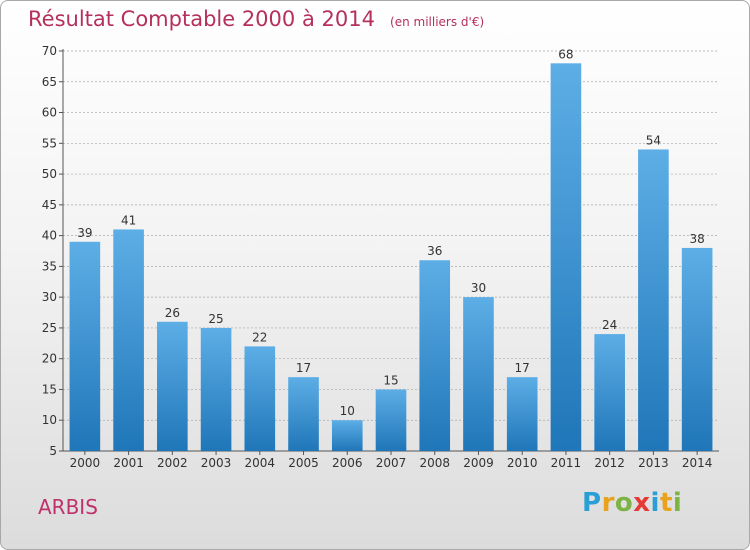 The image size is (750, 550). I want to click on y-tick-label: 20, so click(49, 359).